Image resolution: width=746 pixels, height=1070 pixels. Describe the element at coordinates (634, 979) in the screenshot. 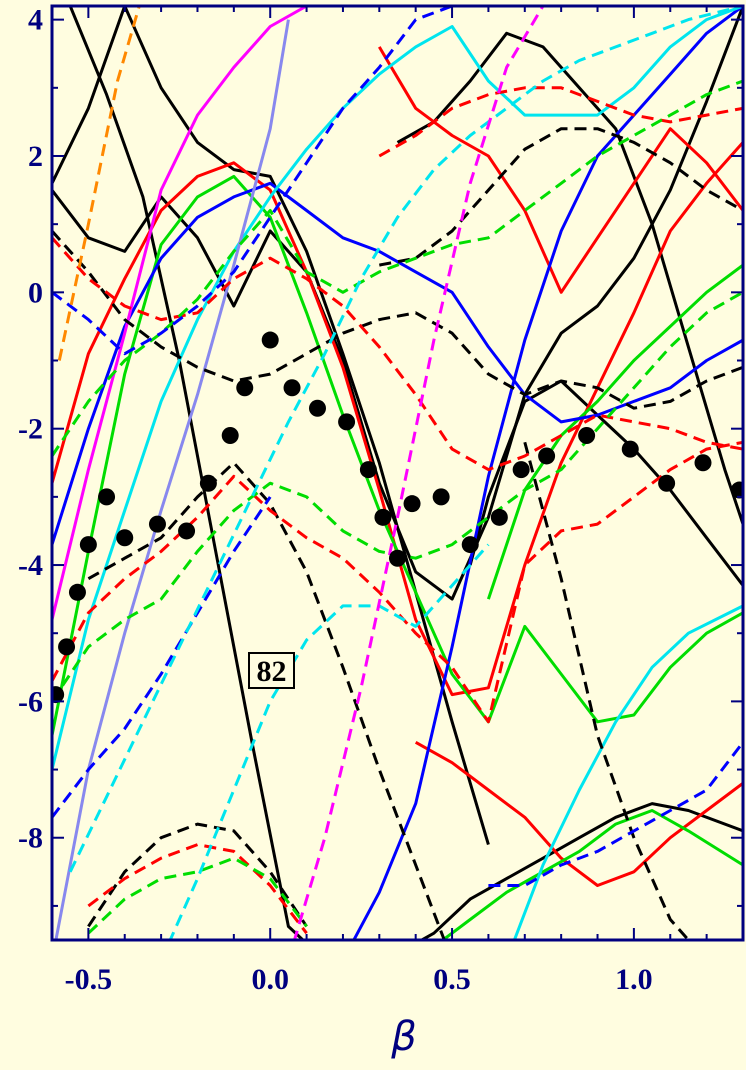

I see `x-tick-label: 1.0` at that location.